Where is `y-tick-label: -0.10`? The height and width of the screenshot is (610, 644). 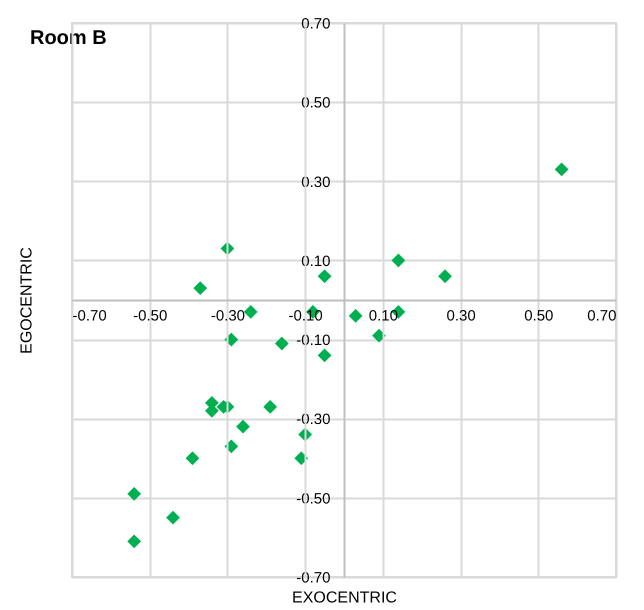
y-tick-label: -0.10 is located at coordinates (313, 341).